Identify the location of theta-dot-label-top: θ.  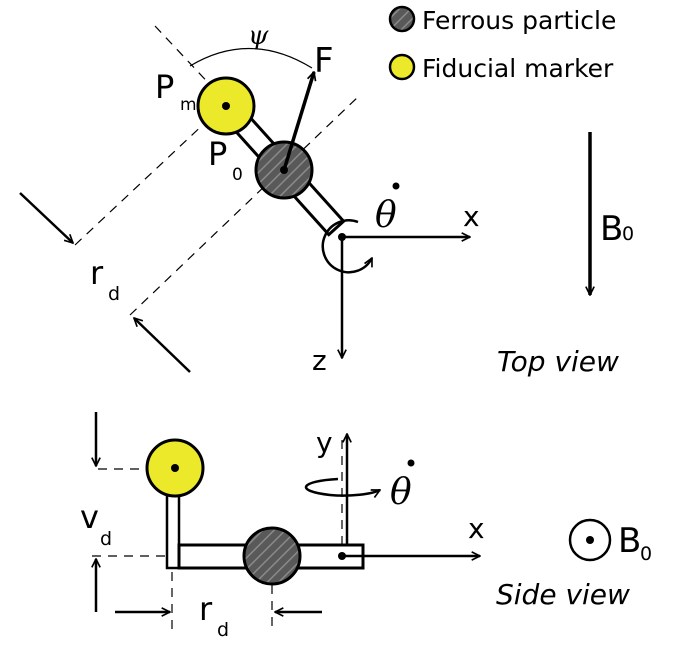
(386, 215).